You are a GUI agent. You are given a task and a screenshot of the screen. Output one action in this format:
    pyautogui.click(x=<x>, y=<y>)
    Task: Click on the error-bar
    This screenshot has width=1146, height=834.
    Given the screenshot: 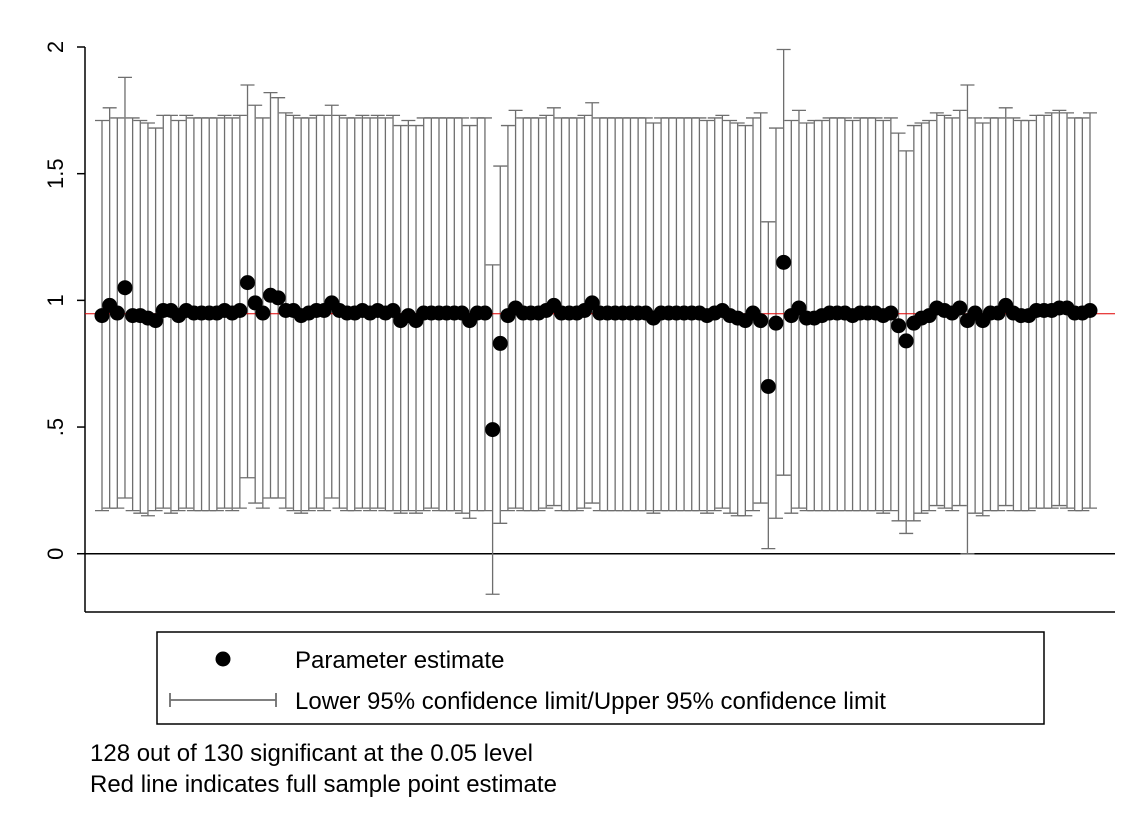 What is the action you would take?
    pyautogui.click(x=760, y=308)
    